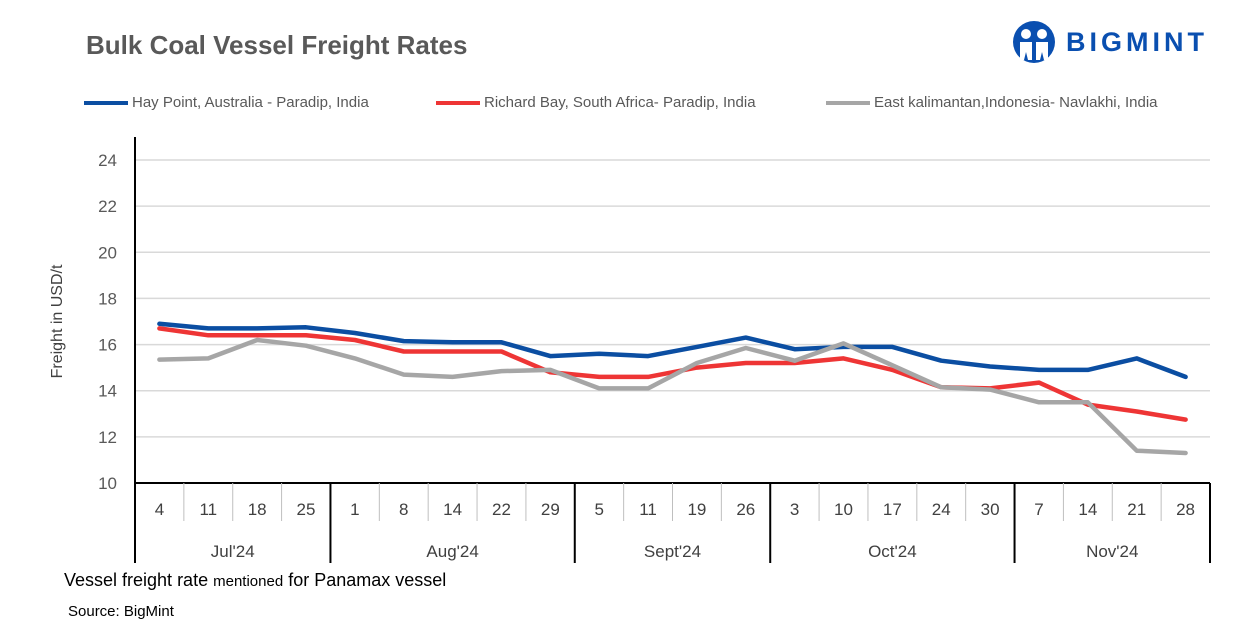 This screenshot has width=1255, height=631. Describe the element at coordinates (107, 252) in the screenshot. I see `y-tick-label: 20` at that location.